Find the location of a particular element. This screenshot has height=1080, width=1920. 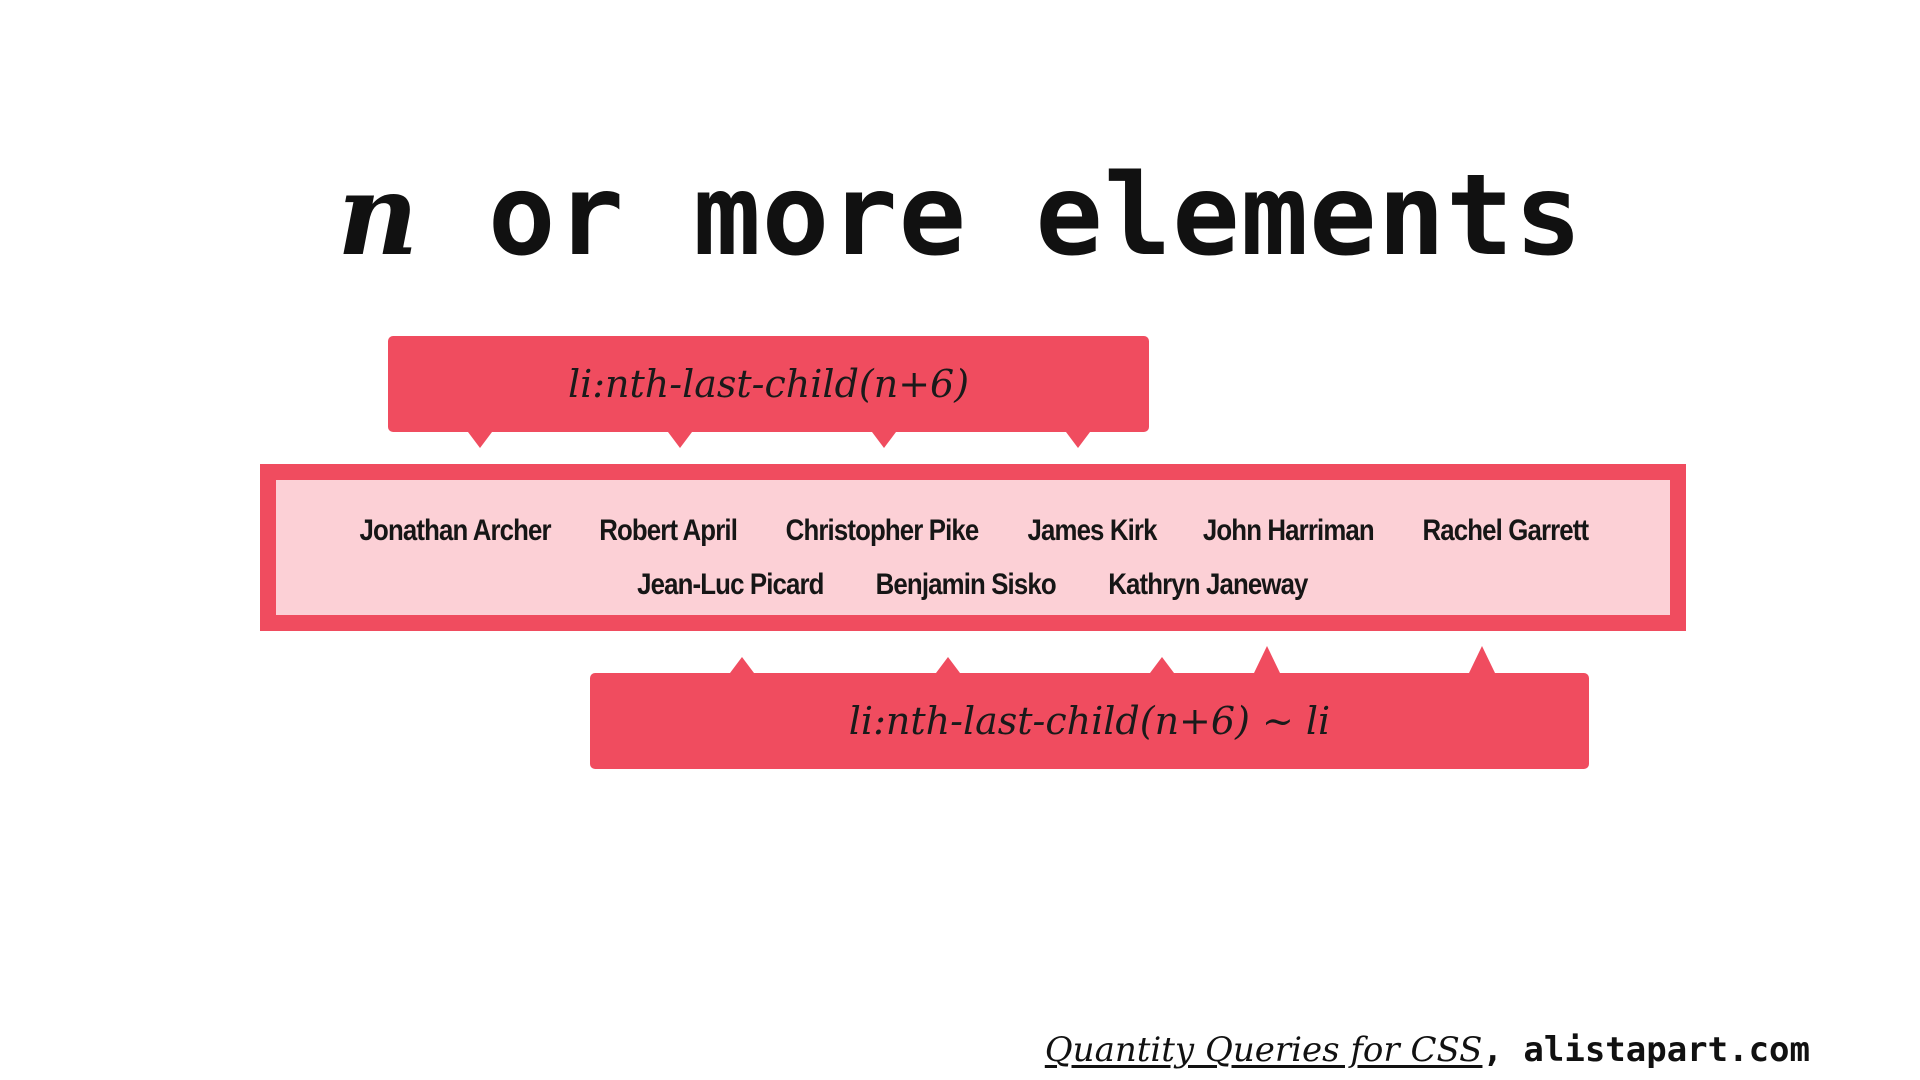

callout-sibling-selector: li:nth-last-child(n+6) ~ li is located at coordinates (1089, 721).